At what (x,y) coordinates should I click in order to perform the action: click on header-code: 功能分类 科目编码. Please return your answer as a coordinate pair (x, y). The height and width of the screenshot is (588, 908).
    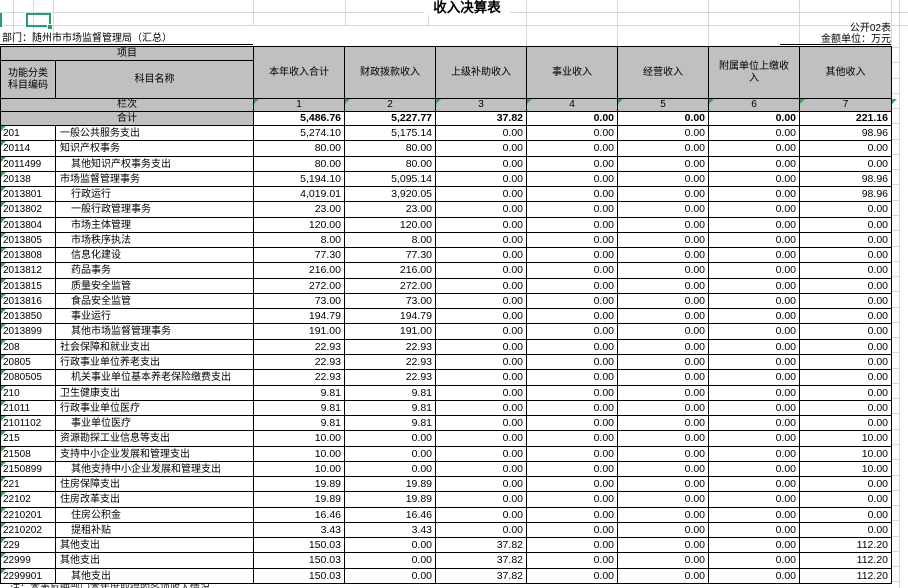
    Looking at the image, I should click on (28, 80).